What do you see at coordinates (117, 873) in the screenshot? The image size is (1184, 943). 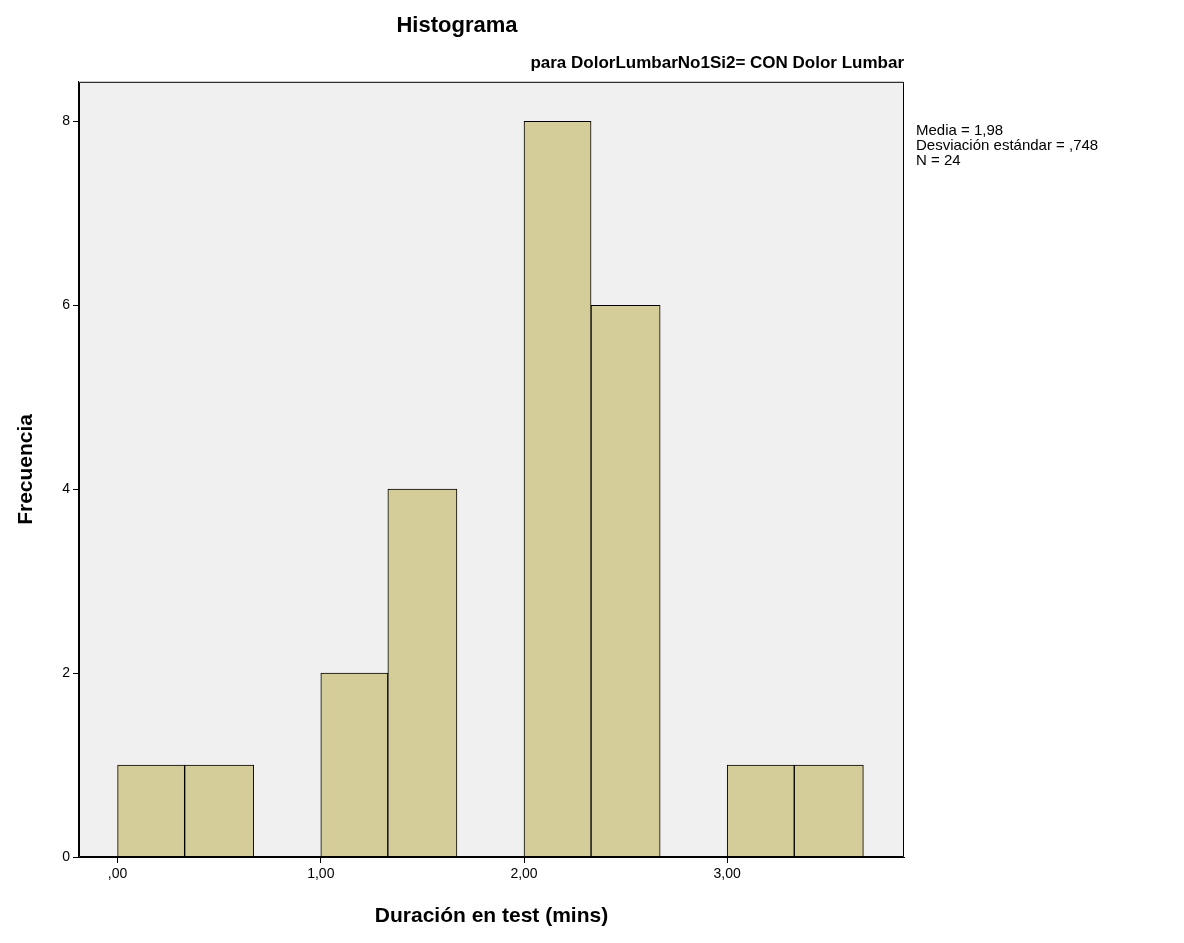 I see `x-tick-label: ,00` at bounding box center [117, 873].